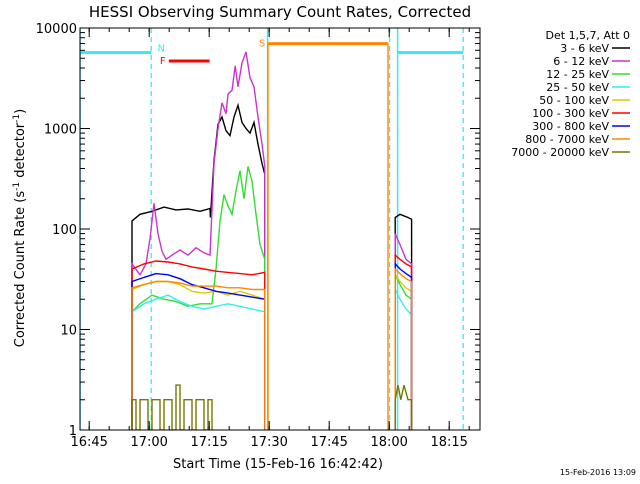 This screenshot has width=640, height=484. Describe the element at coordinates (64, 230) in the screenshot. I see `y-tick-label-2: 100` at that location.